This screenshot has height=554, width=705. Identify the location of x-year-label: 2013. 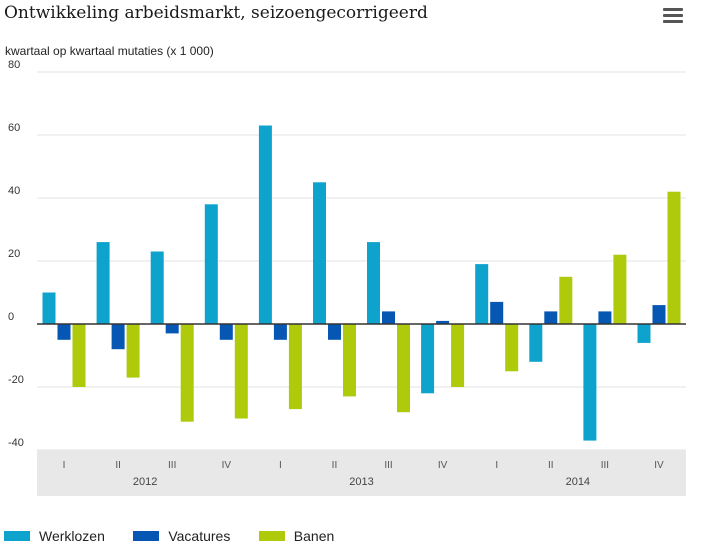
(361, 482).